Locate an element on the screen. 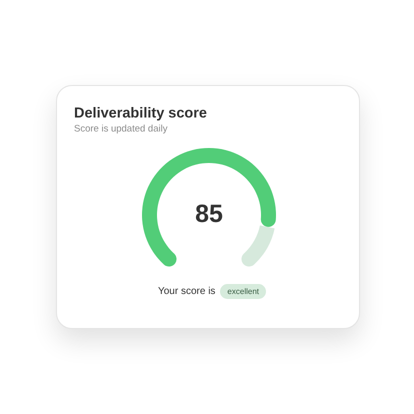  badge: excellent is located at coordinates (243, 291).